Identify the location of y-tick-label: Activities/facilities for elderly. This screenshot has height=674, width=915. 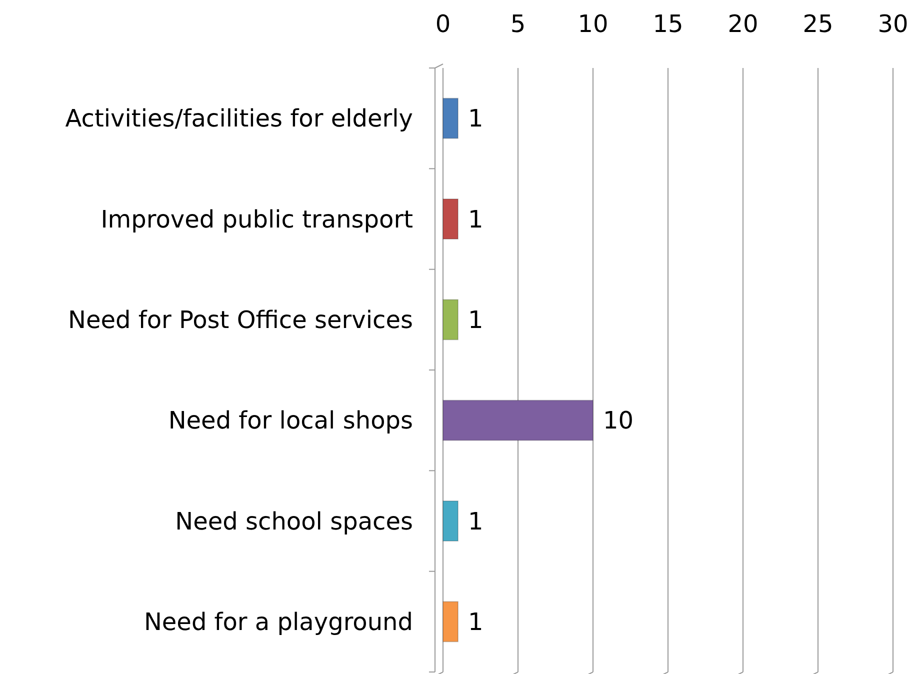
(239, 118).